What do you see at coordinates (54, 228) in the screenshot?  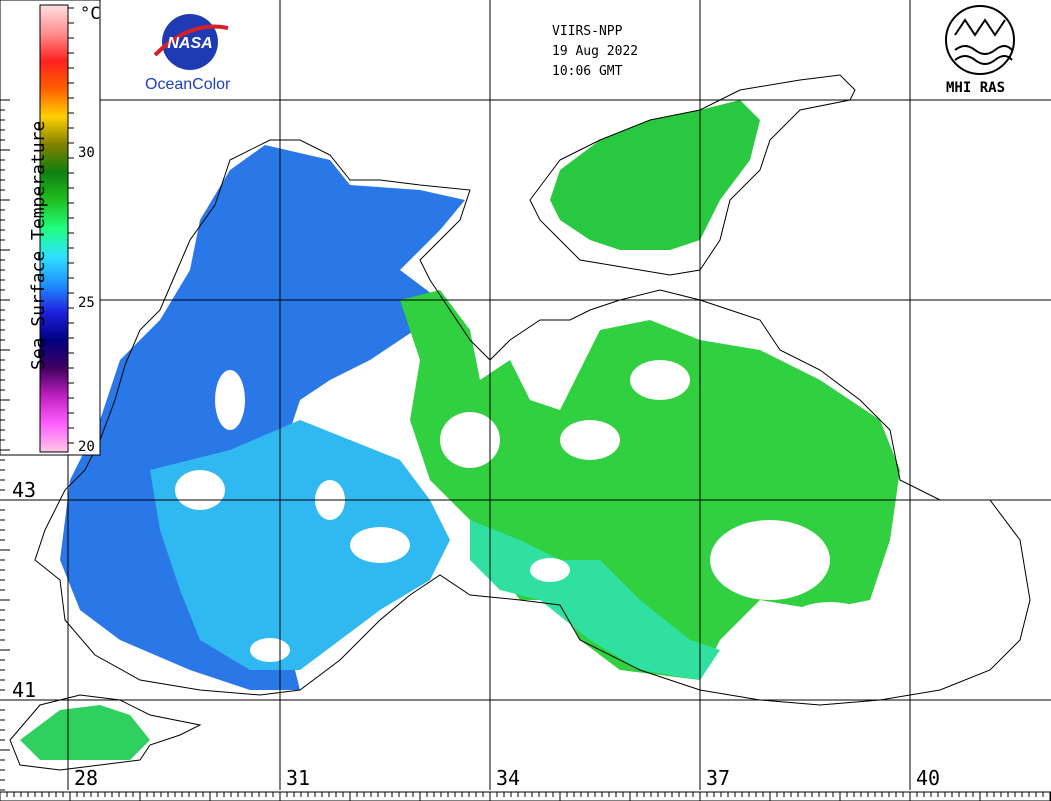 I see `colorbar-gradient` at bounding box center [54, 228].